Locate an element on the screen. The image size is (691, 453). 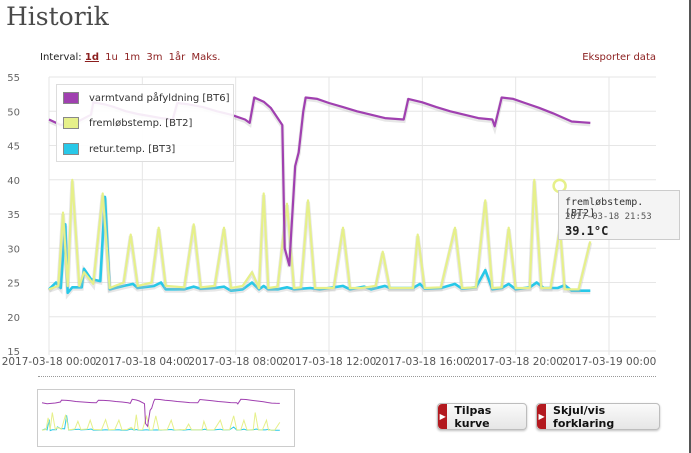
tooltip-series: fremløbstemp. [BT2] is located at coordinates (604, 208).